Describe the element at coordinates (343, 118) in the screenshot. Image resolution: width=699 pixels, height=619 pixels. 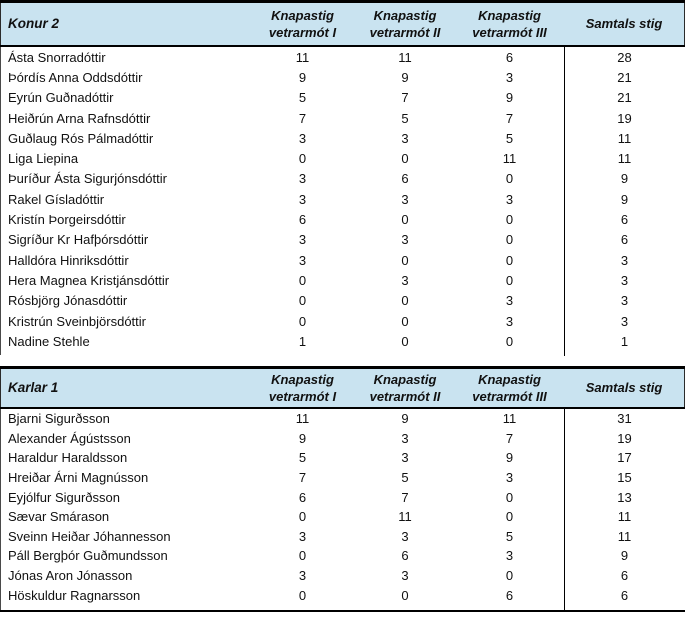
I see `table-row: Heiðrún Arna Rafnsdóttir 7 5 7 19` at that location.